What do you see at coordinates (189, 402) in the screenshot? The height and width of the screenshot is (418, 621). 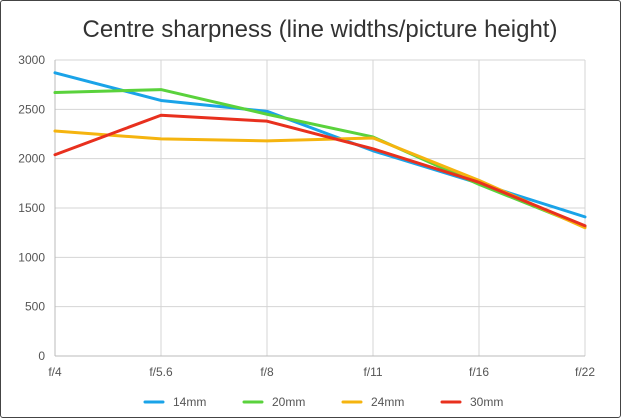 I see `legend-label-14mm: 14mm` at bounding box center [189, 402].